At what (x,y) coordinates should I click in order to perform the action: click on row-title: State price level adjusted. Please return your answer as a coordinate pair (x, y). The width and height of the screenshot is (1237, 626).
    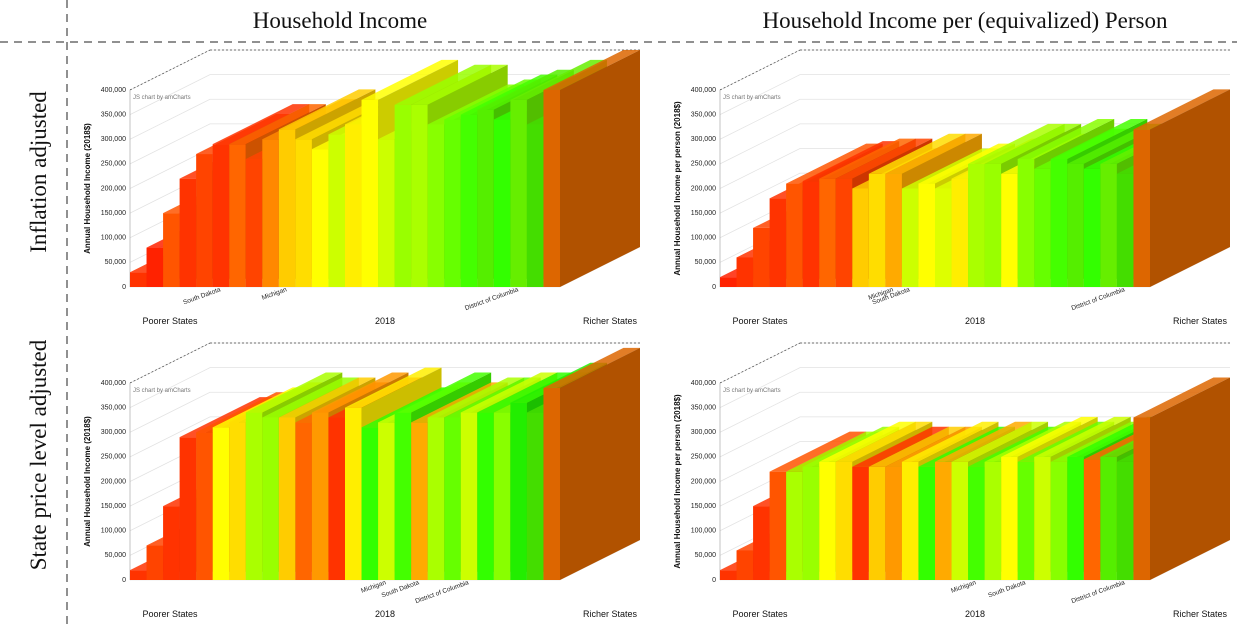
    Looking at the image, I should click on (38, 454).